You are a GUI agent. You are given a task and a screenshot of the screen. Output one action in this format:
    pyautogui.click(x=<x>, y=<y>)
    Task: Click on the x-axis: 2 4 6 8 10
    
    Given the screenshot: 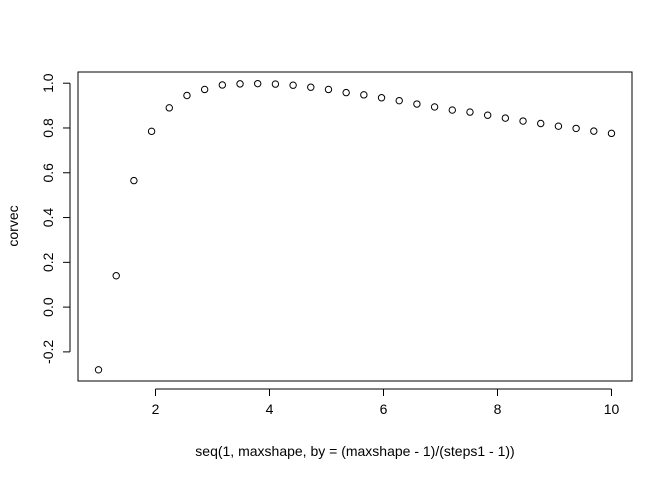 What is the action you would take?
    pyautogui.click(x=386, y=402)
    